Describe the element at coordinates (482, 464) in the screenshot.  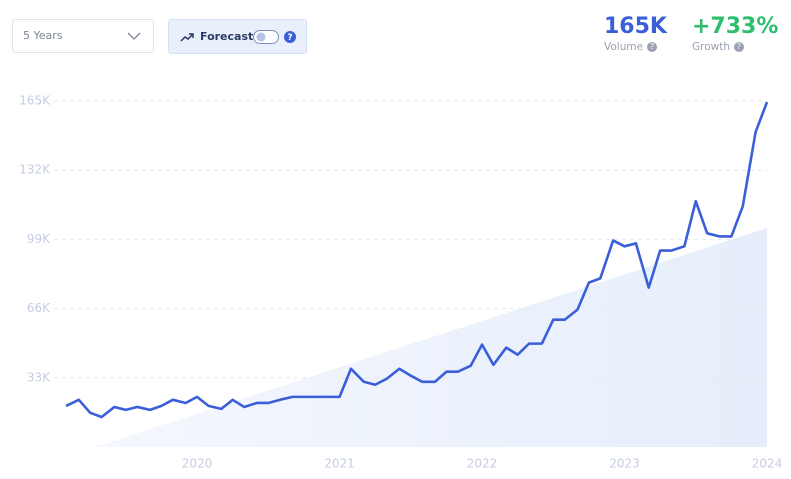
I see `x-tick-label: 2022` at that location.